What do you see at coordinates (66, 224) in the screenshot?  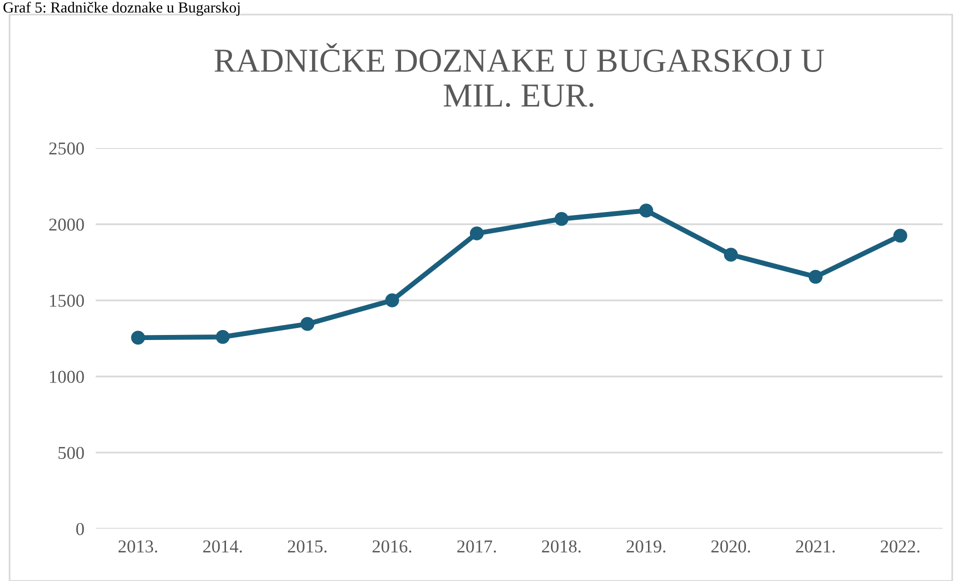 I see `y-tick-label: 2000` at bounding box center [66, 224].